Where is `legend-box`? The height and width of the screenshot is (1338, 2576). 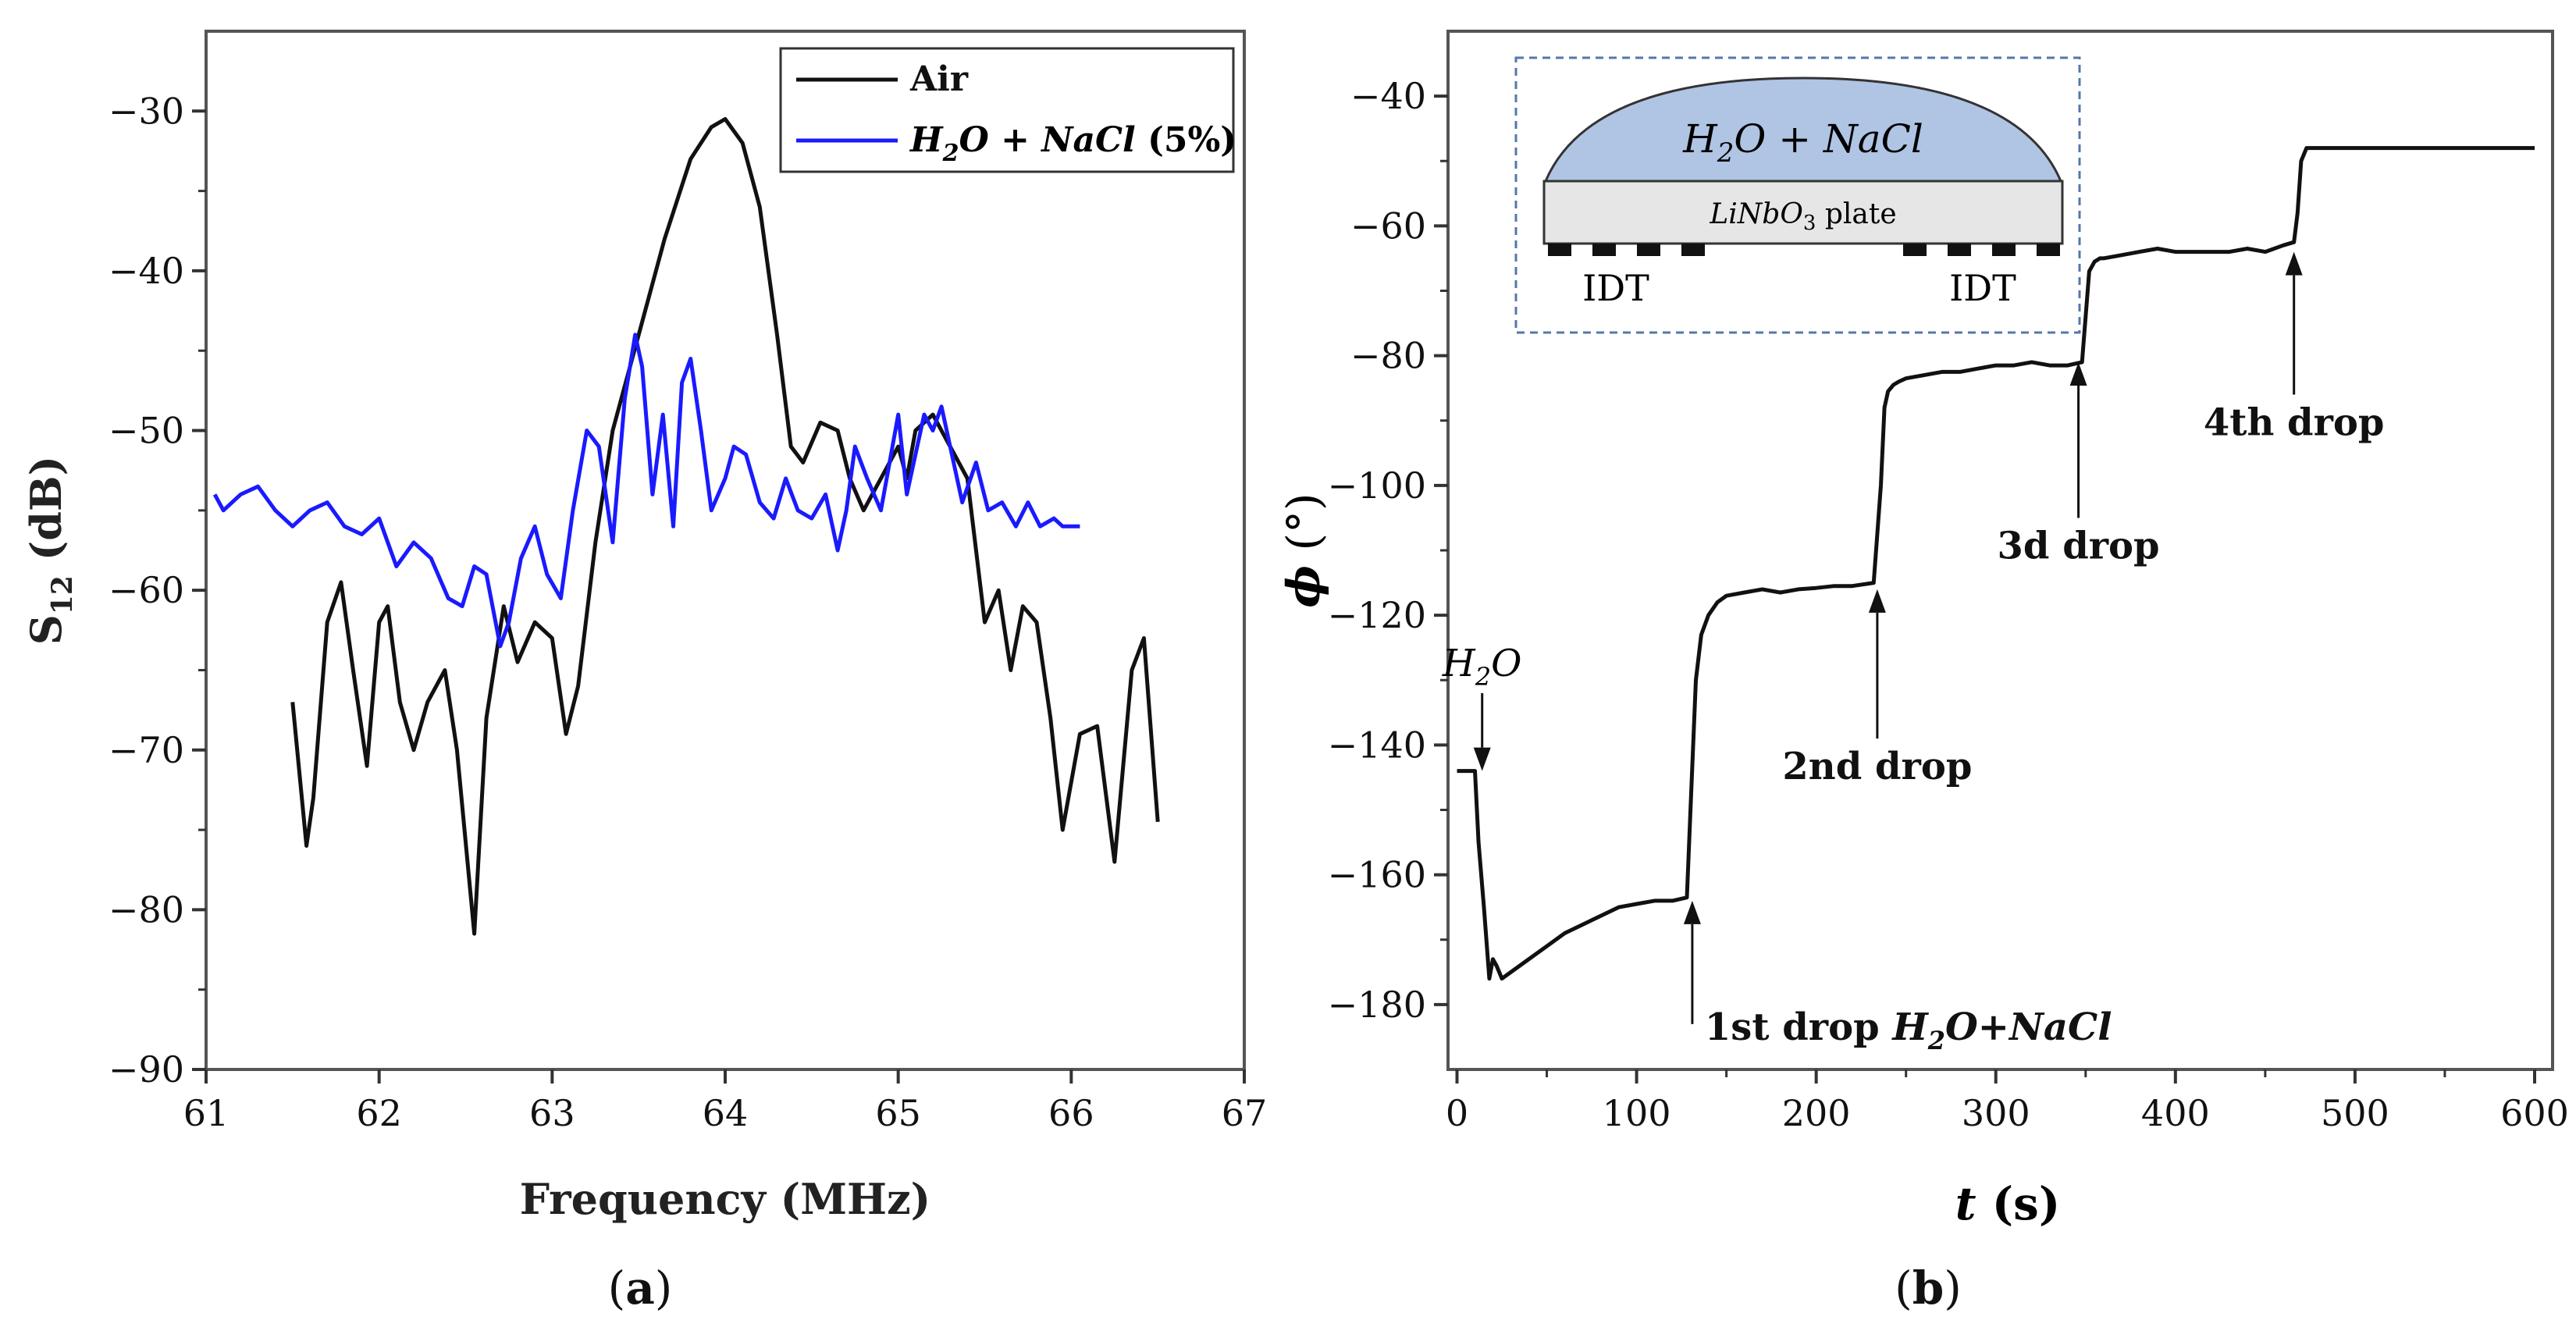 legend-box is located at coordinates (1007, 110).